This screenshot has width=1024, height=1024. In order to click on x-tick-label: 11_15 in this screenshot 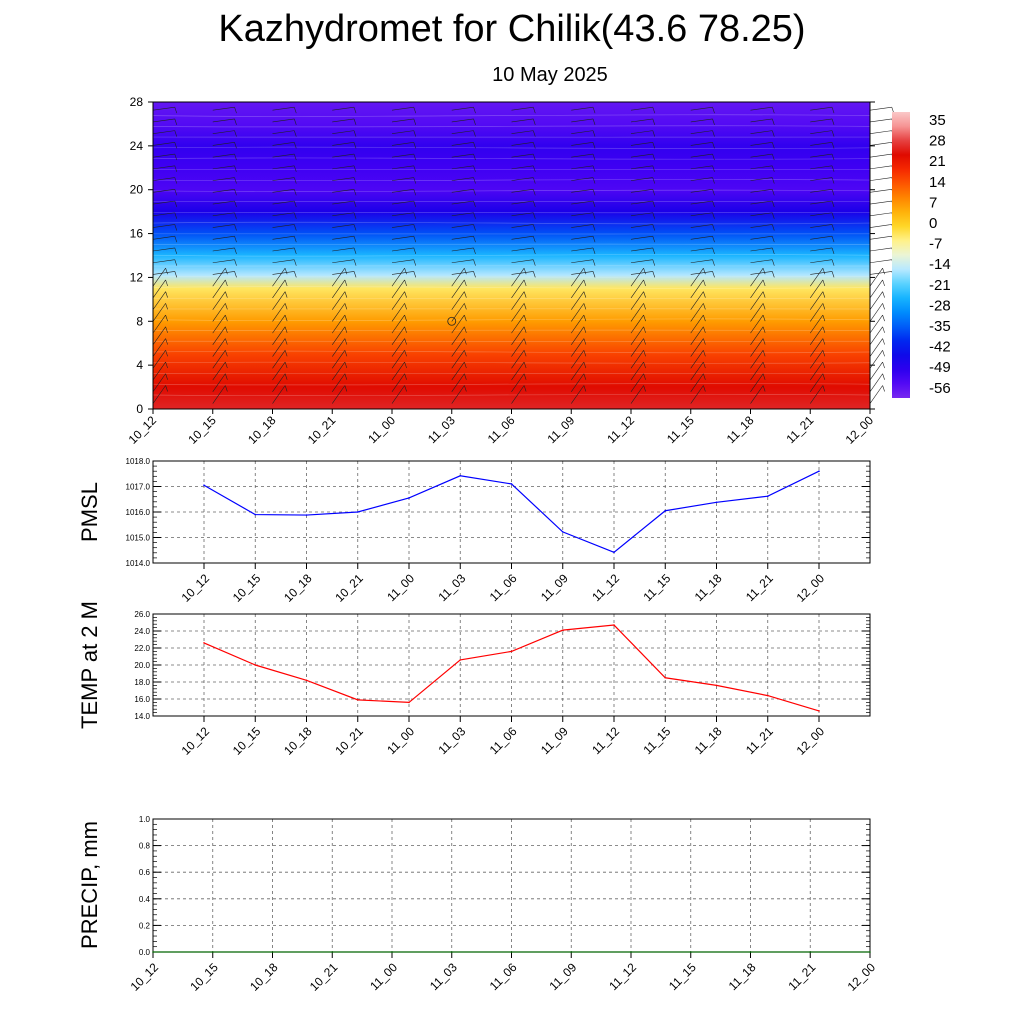, I will do `click(657, 587)`.